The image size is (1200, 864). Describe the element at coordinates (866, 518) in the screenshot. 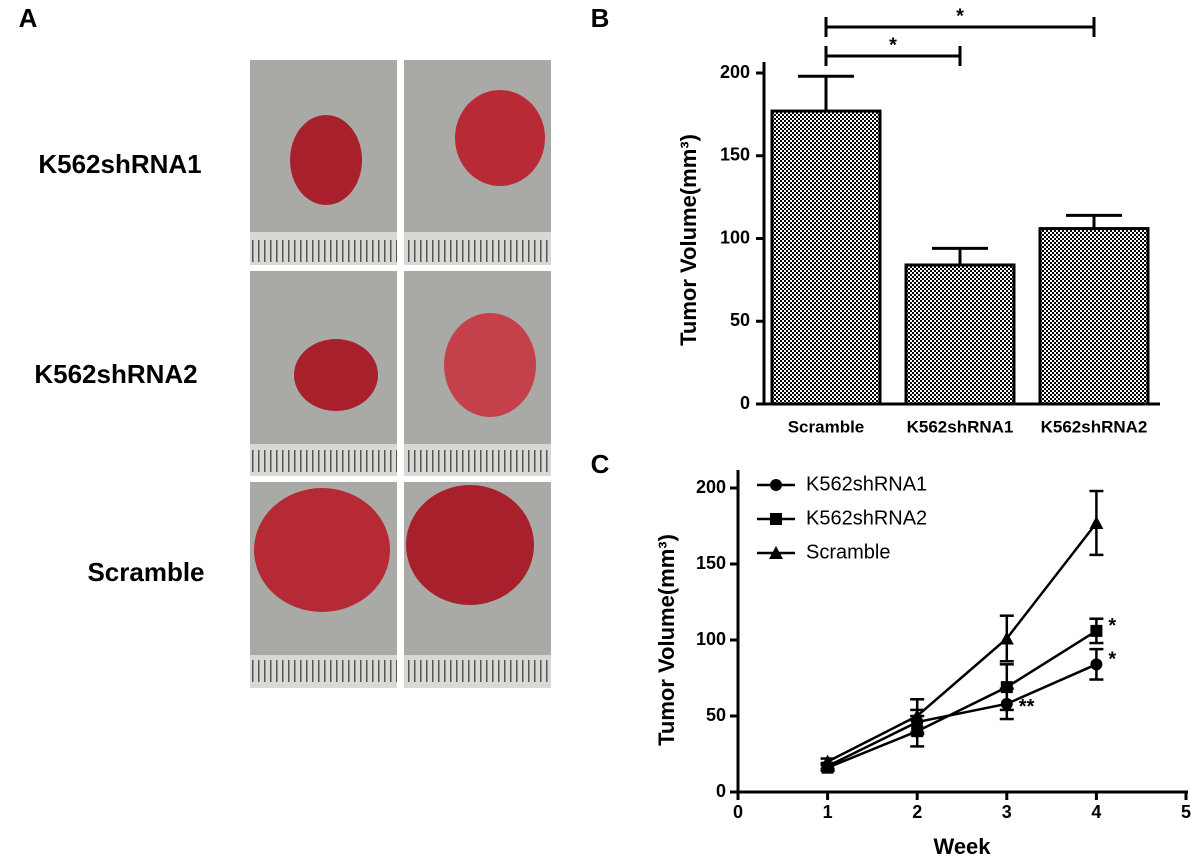

I see `legend-label: K562shRNA2` at that location.